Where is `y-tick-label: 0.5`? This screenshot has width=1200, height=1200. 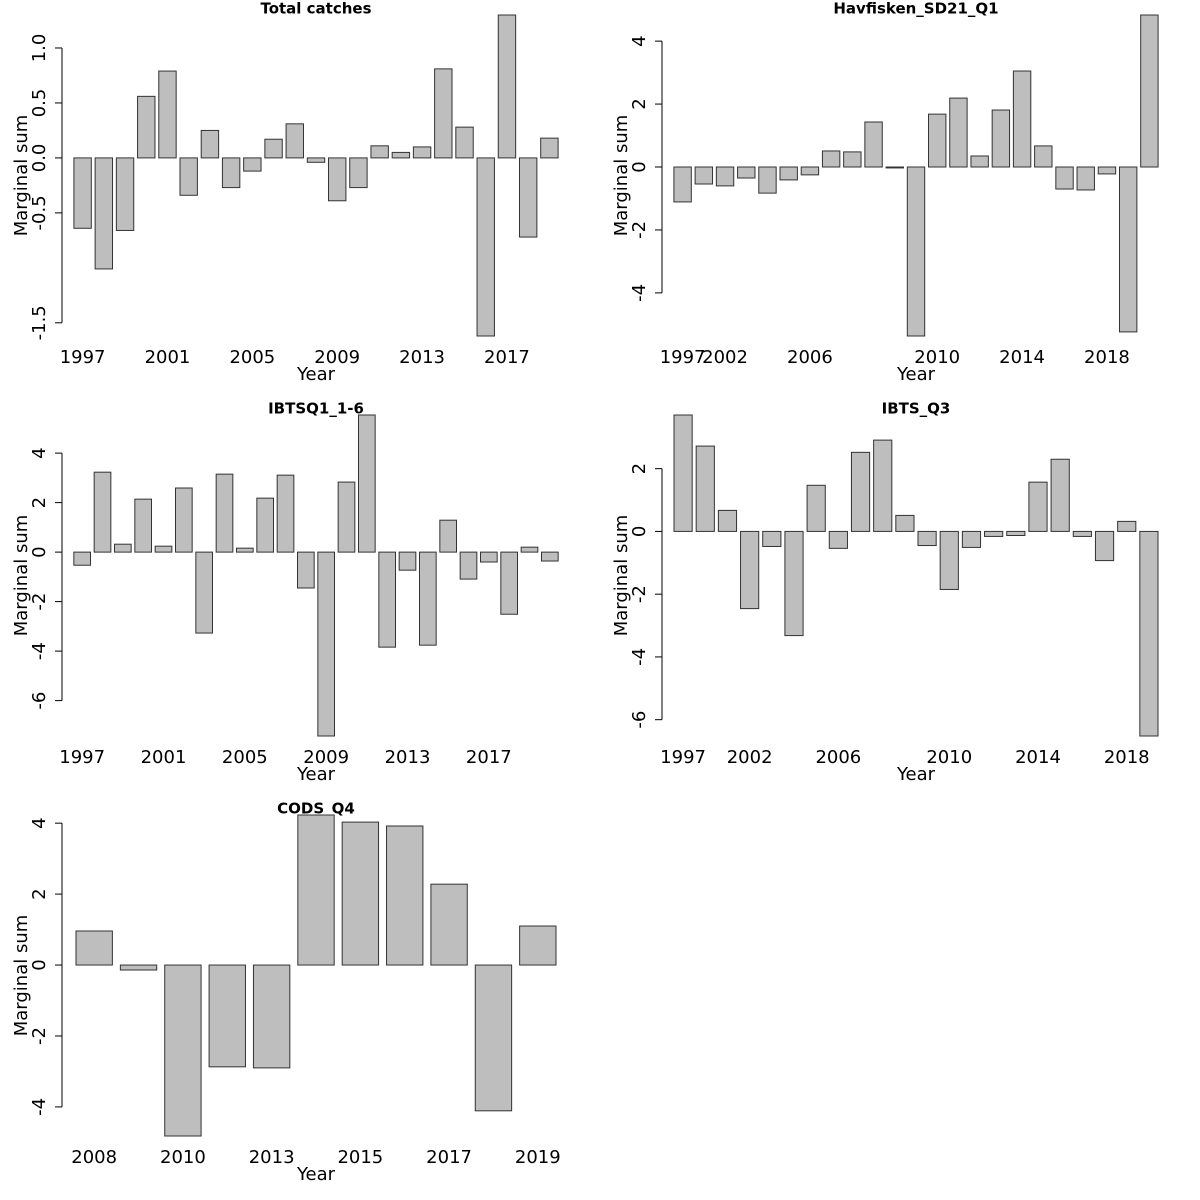 y-tick-label: 0.5 is located at coordinates (39, 103).